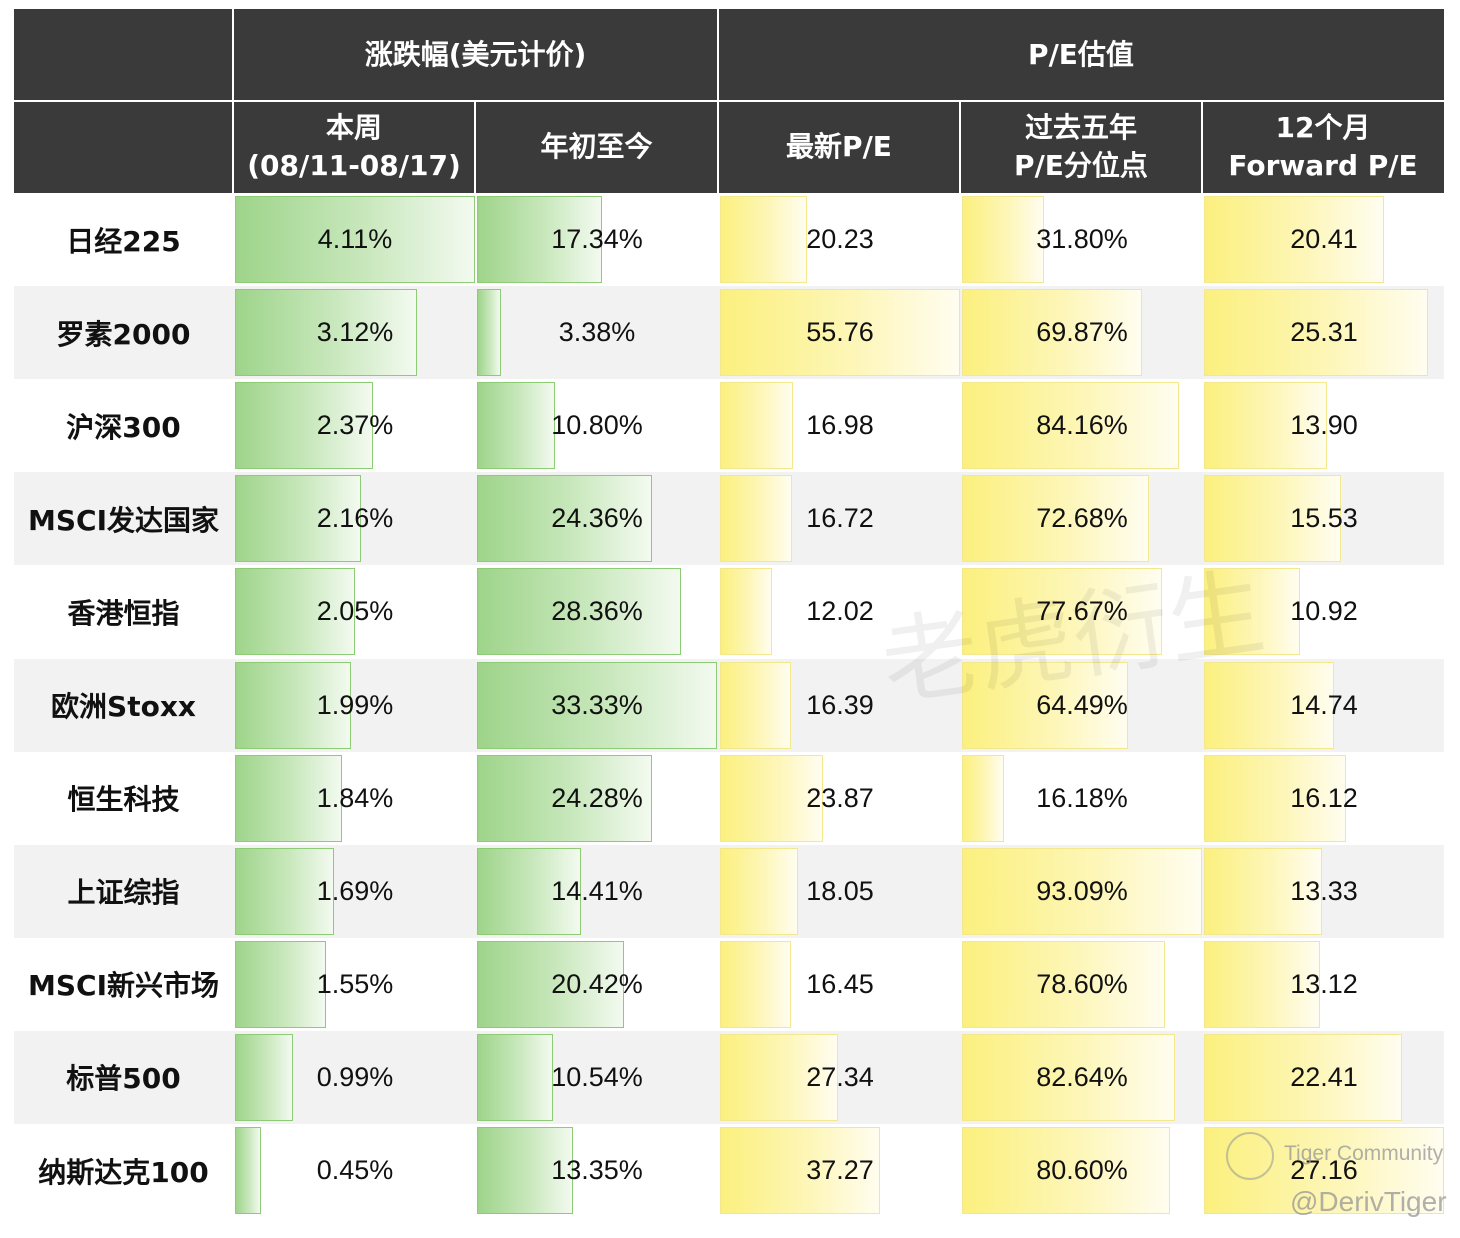 The width and height of the screenshot is (1460, 1238). Describe the element at coordinates (355, 891) in the screenshot. I see `cell-week-change: 1.69%` at that location.